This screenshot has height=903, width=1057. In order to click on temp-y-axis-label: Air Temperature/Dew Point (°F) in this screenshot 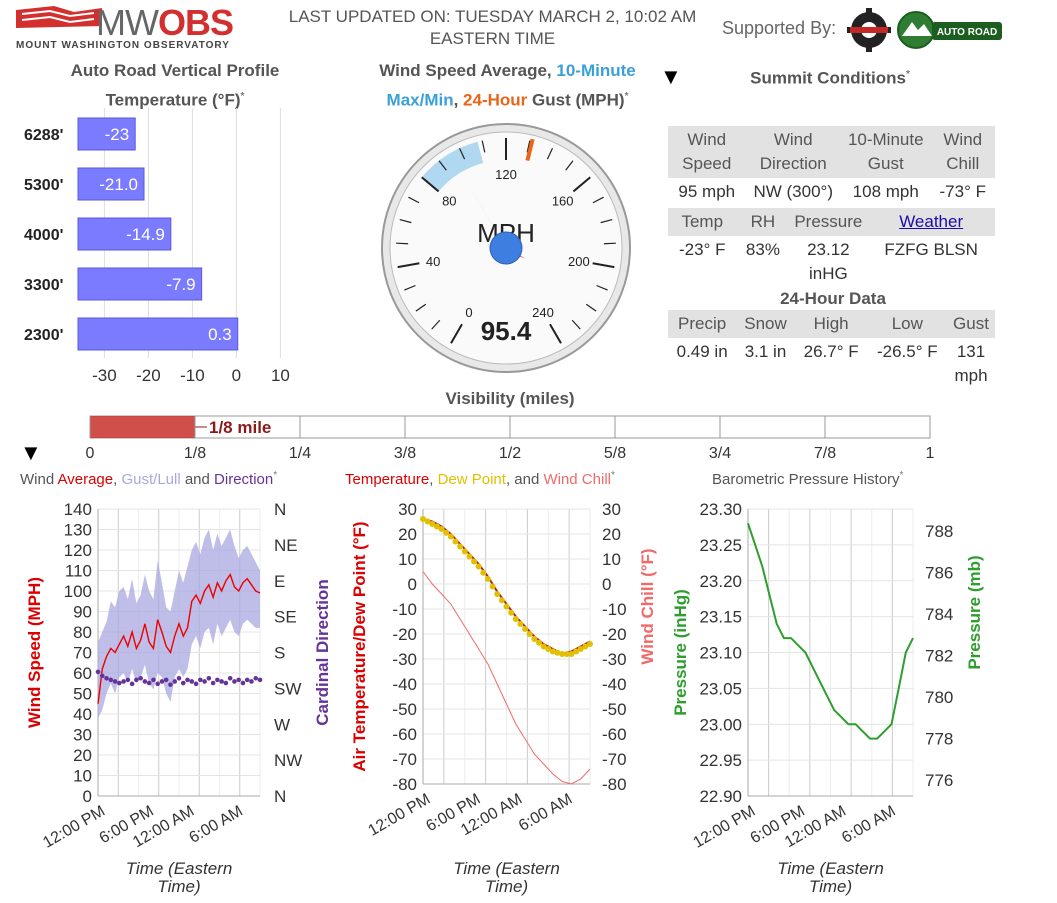, I will do `click(359, 646)`.